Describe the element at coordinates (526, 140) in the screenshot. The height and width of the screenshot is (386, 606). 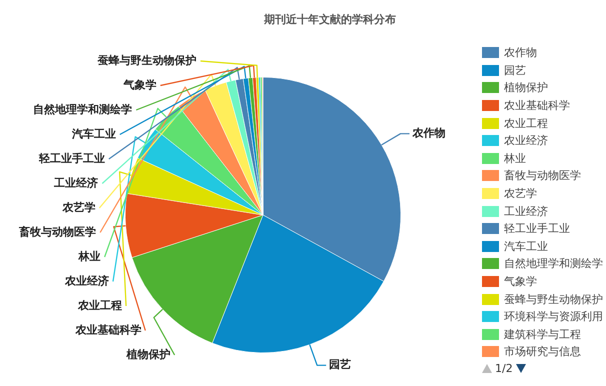
I see `legend-label: 农业经济` at that location.